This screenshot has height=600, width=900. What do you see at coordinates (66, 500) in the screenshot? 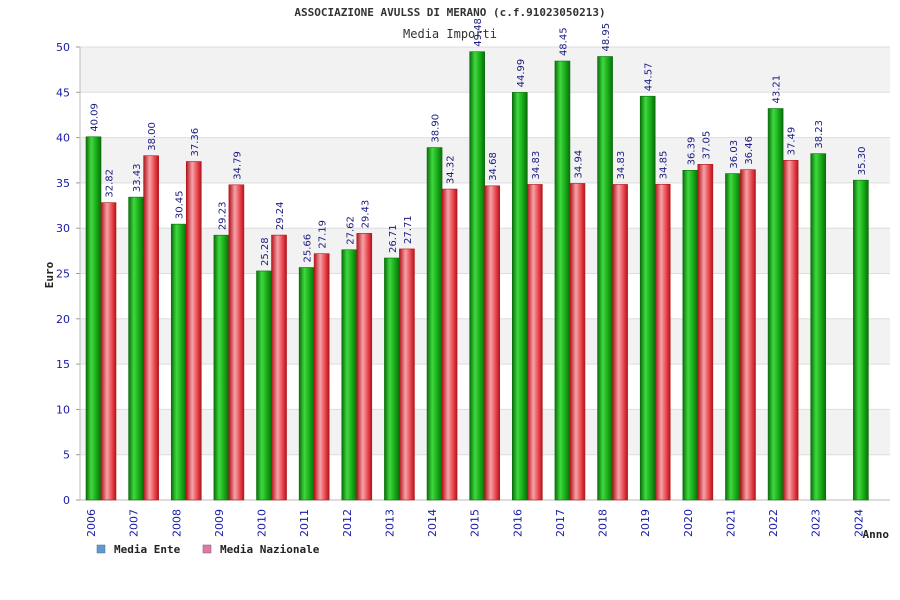
I see `y-tick-label: 0` at bounding box center [66, 500].